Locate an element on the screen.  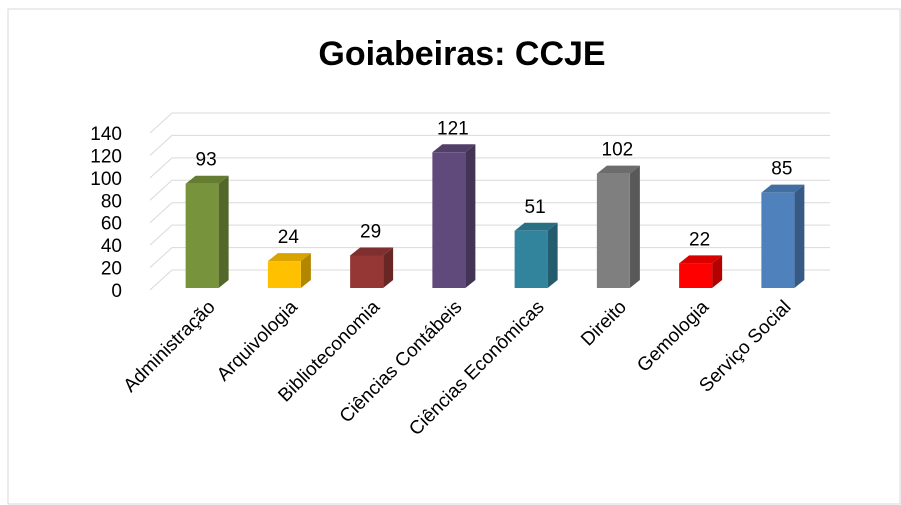
data-label: 102 is located at coordinates (618, 150).